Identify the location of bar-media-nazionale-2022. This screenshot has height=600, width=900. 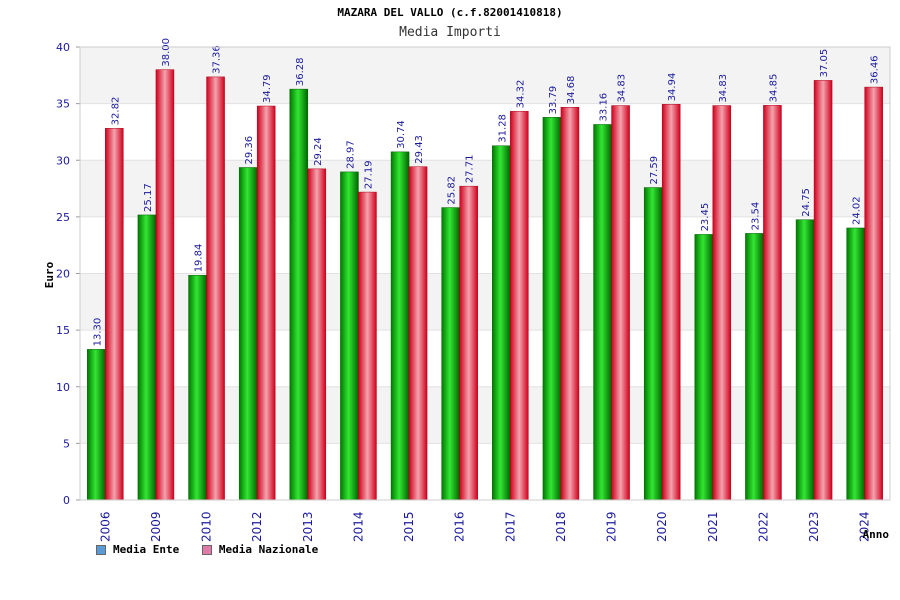
(772, 303).